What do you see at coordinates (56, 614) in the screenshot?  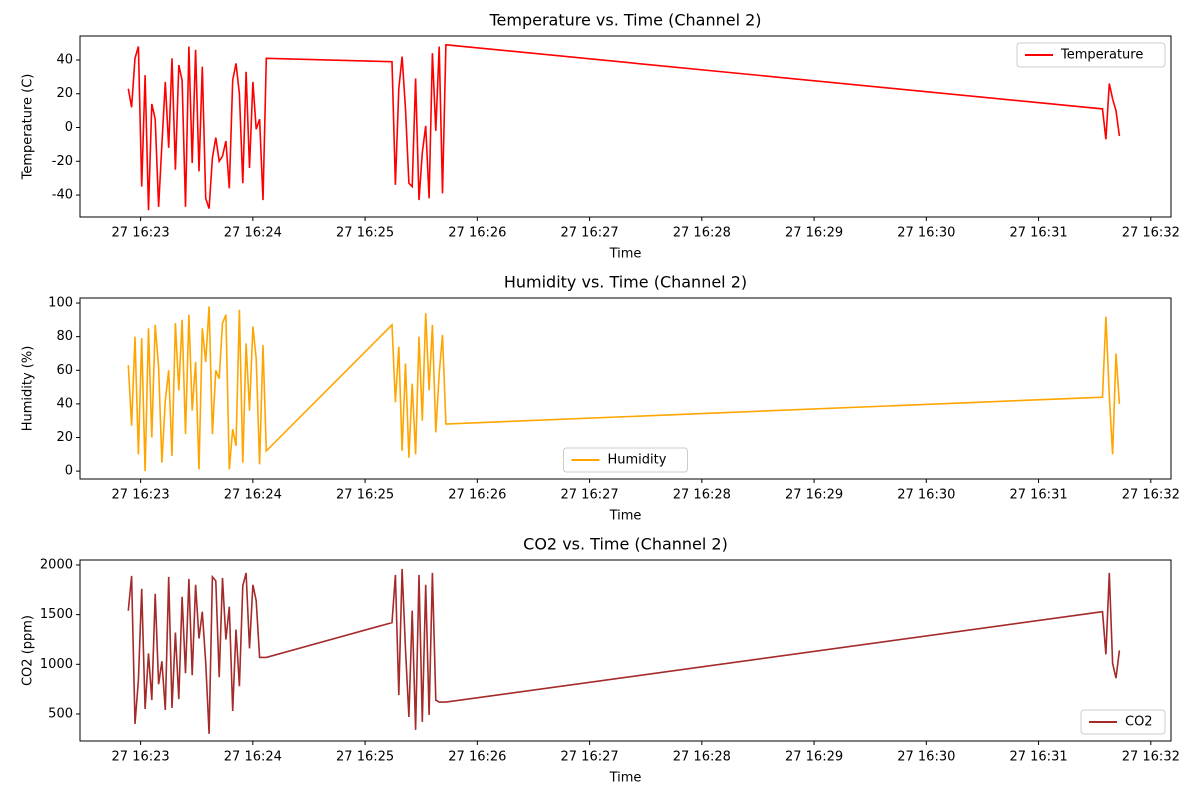 I see `y-tick-label: 1500` at bounding box center [56, 614].